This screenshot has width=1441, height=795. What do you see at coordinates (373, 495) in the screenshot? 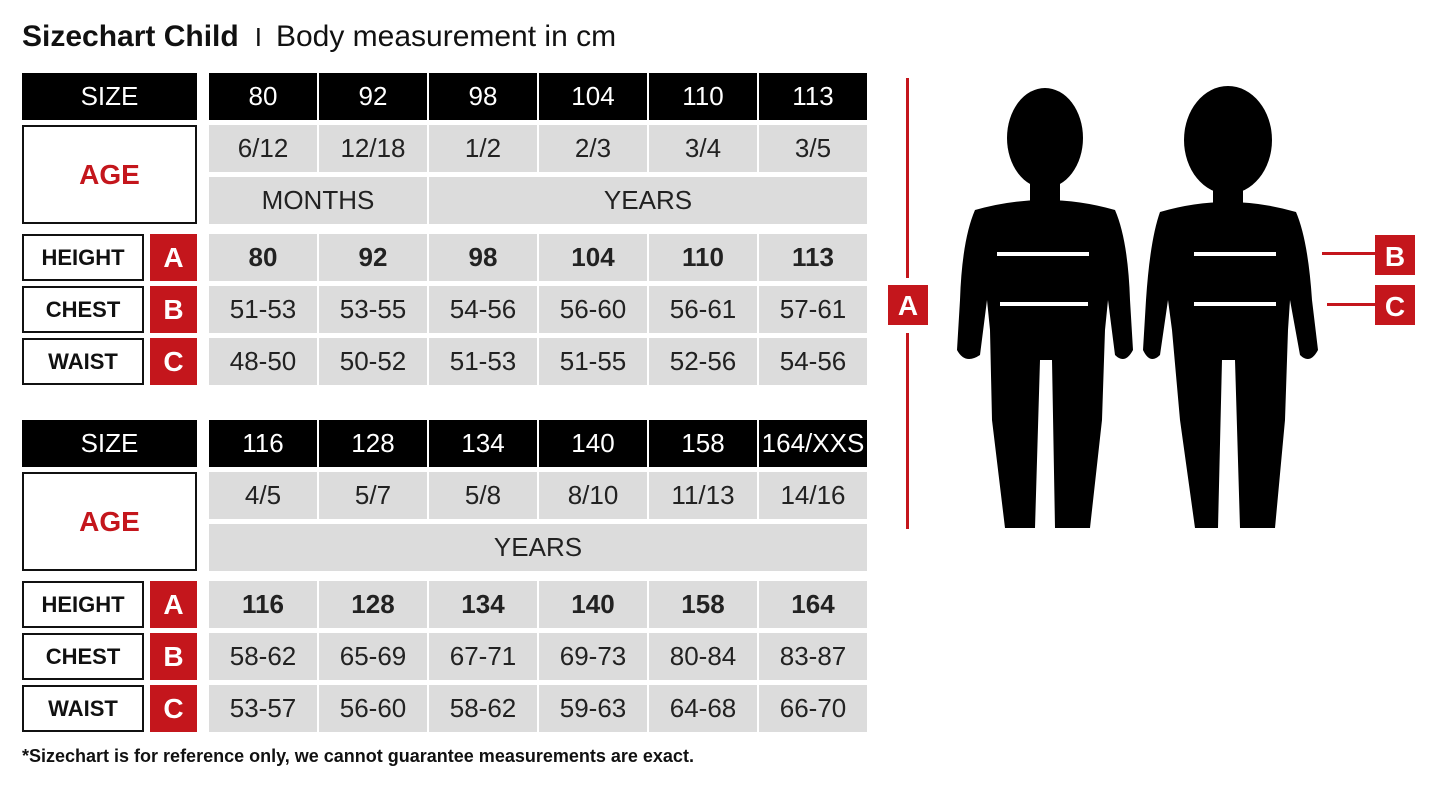
I see `age-cell: 5/7` at bounding box center [373, 495].